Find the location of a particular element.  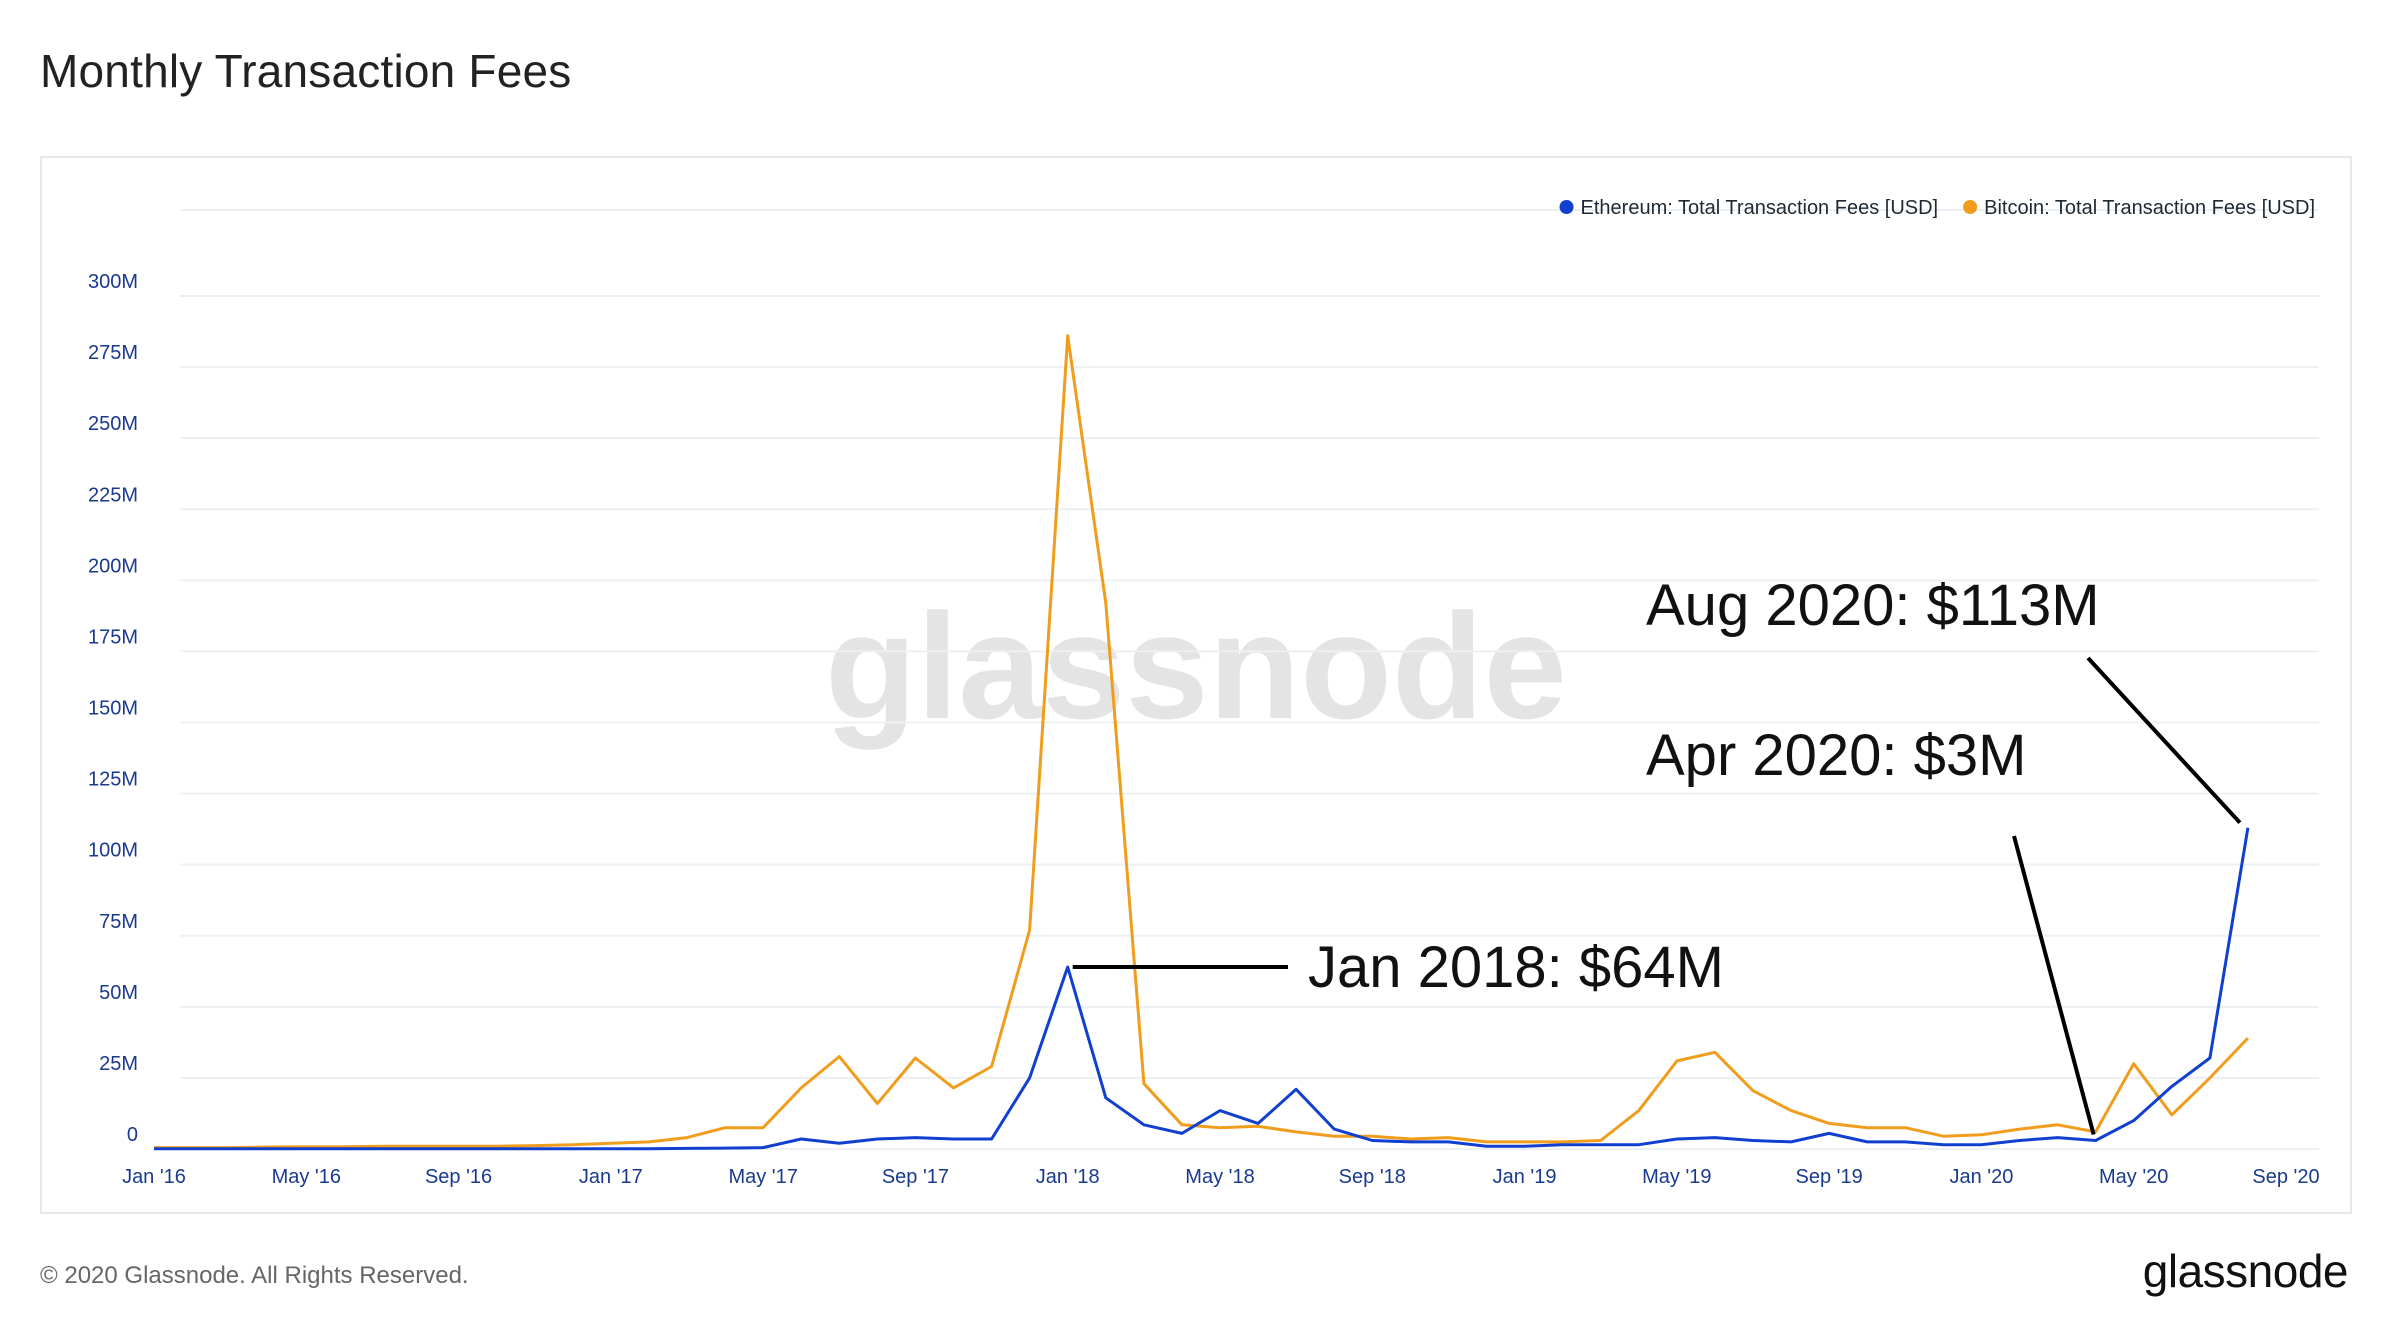

copyright-text: © 2020 Glassnode. All Rights Reserved. is located at coordinates (254, 1275).